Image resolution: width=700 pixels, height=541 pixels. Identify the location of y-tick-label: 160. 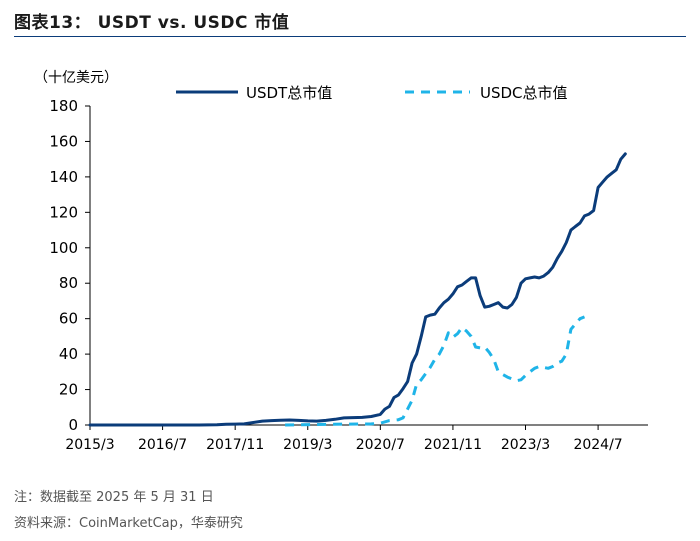
(63, 141).